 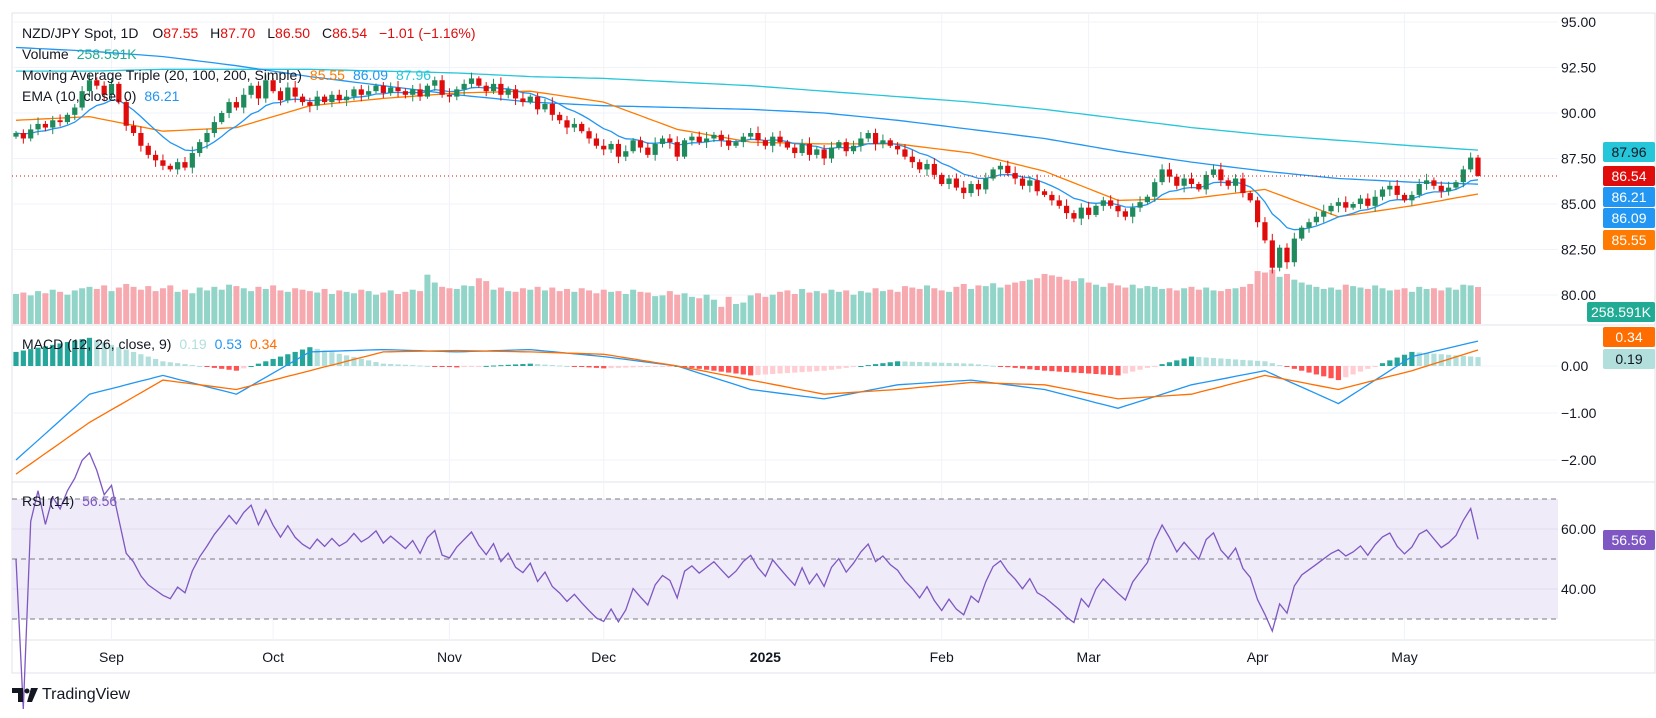 What do you see at coordinates (1628, 337) in the screenshot?
I see `signal-badge: 0.34` at bounding box center [1628, 337].